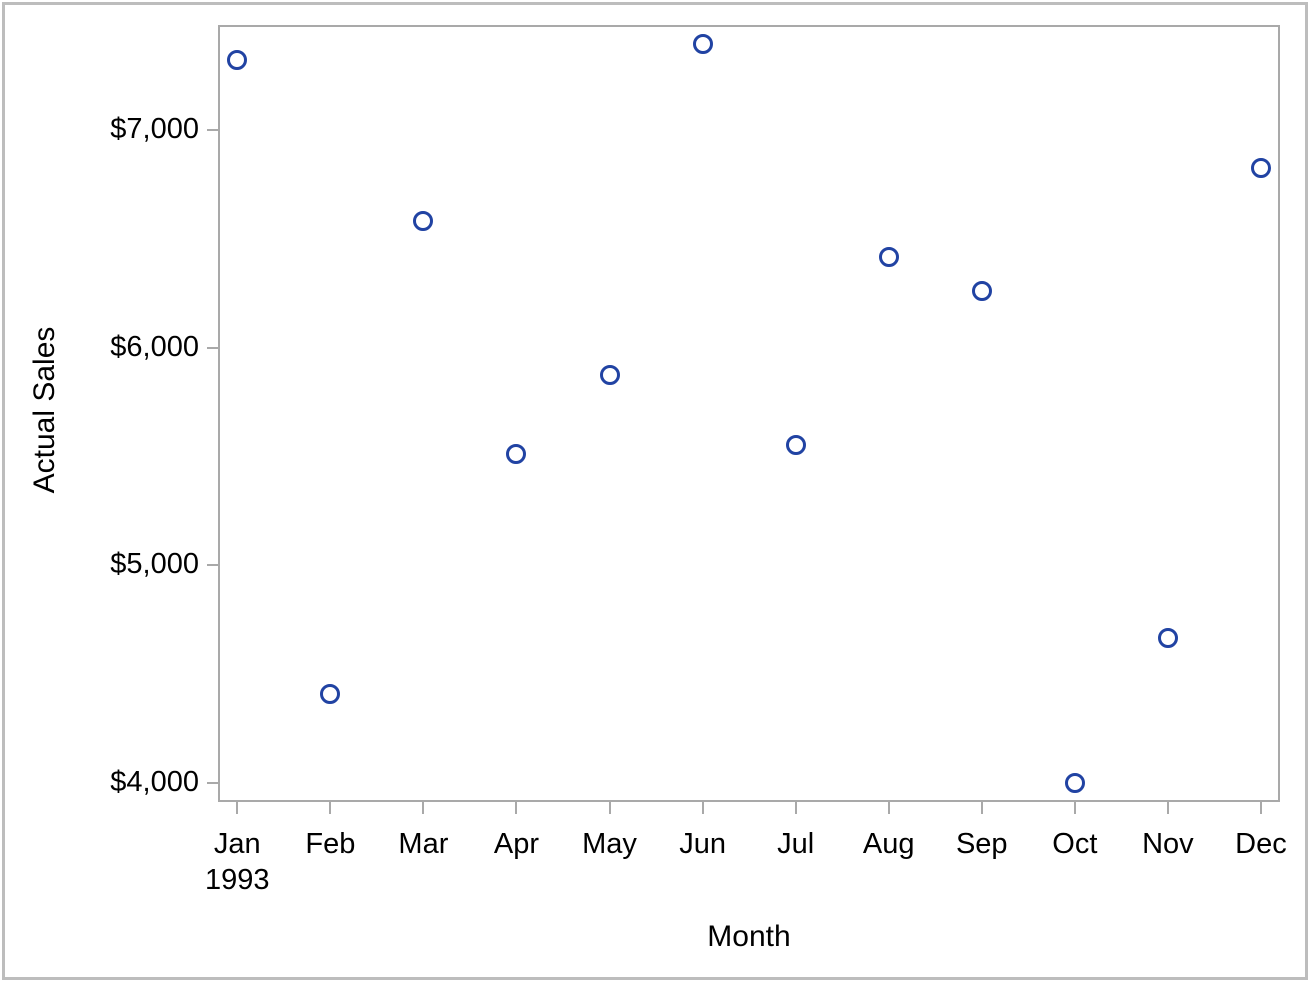  What do you see at coordinates (237, 60) in the screenshot?
I see `data-point-jan` at bounding box center [237, 60].